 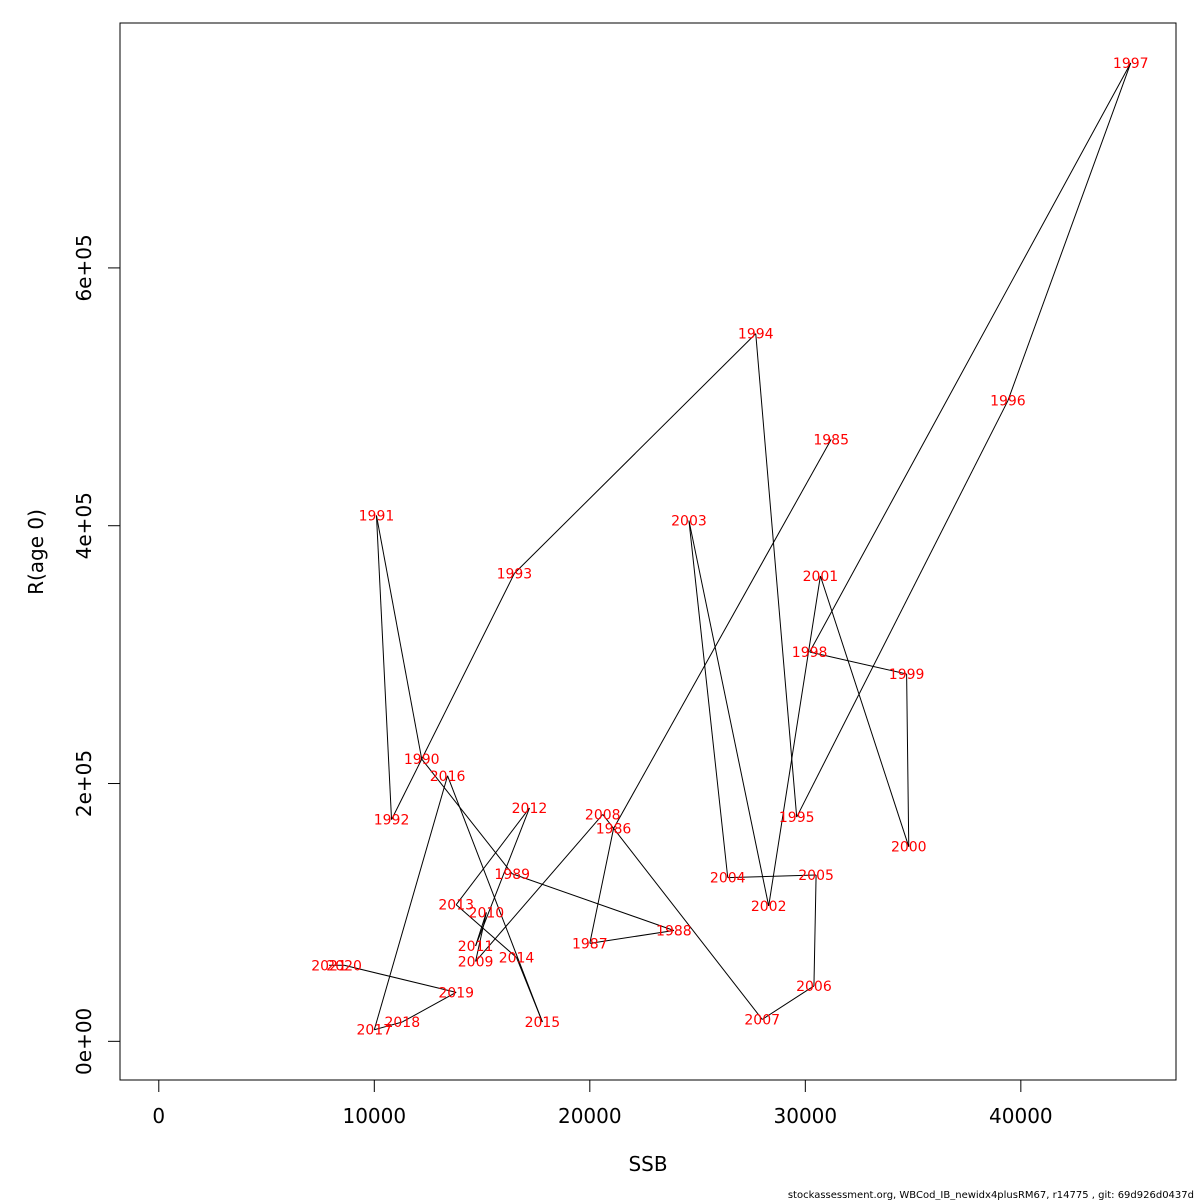 What do you see at coordinates (530, 809) in the screenshot?
I see `year-label-2012: 2012` at bounding box center [530, 809].